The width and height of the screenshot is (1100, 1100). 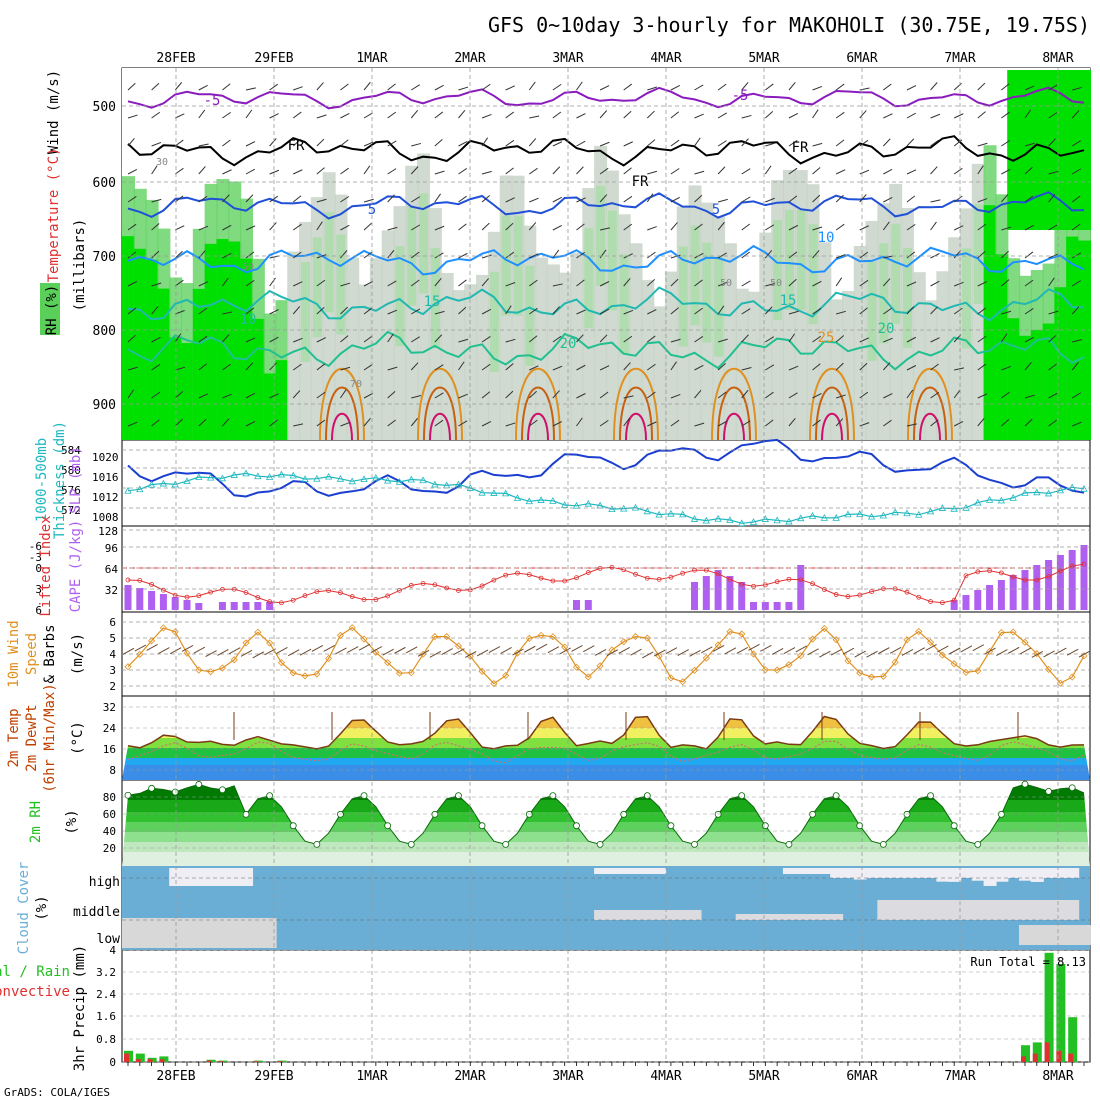 I want to click on temp-axis-label-4: (°C), so click(x=78, y=738).